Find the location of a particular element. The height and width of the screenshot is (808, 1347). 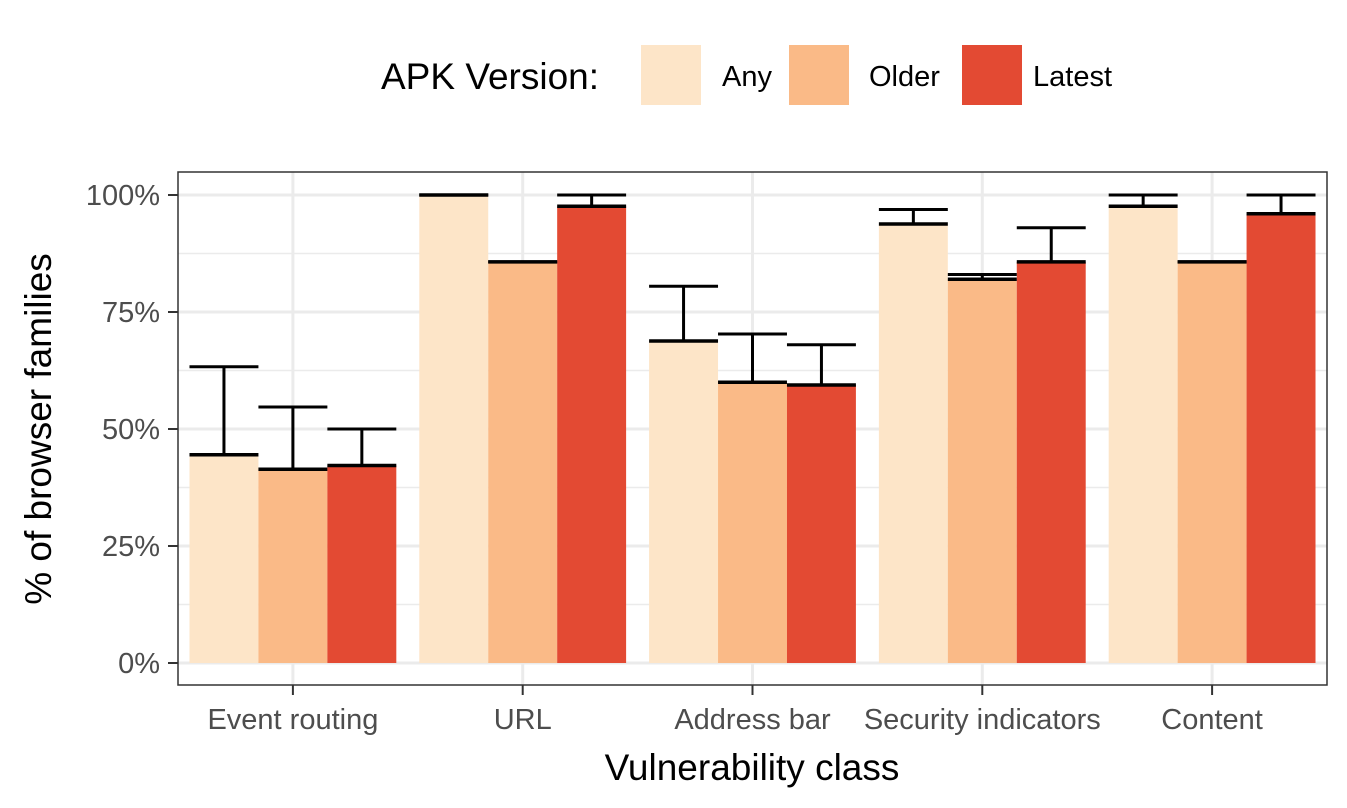

legend-label: Latest is located at coordinates (1072, 77).